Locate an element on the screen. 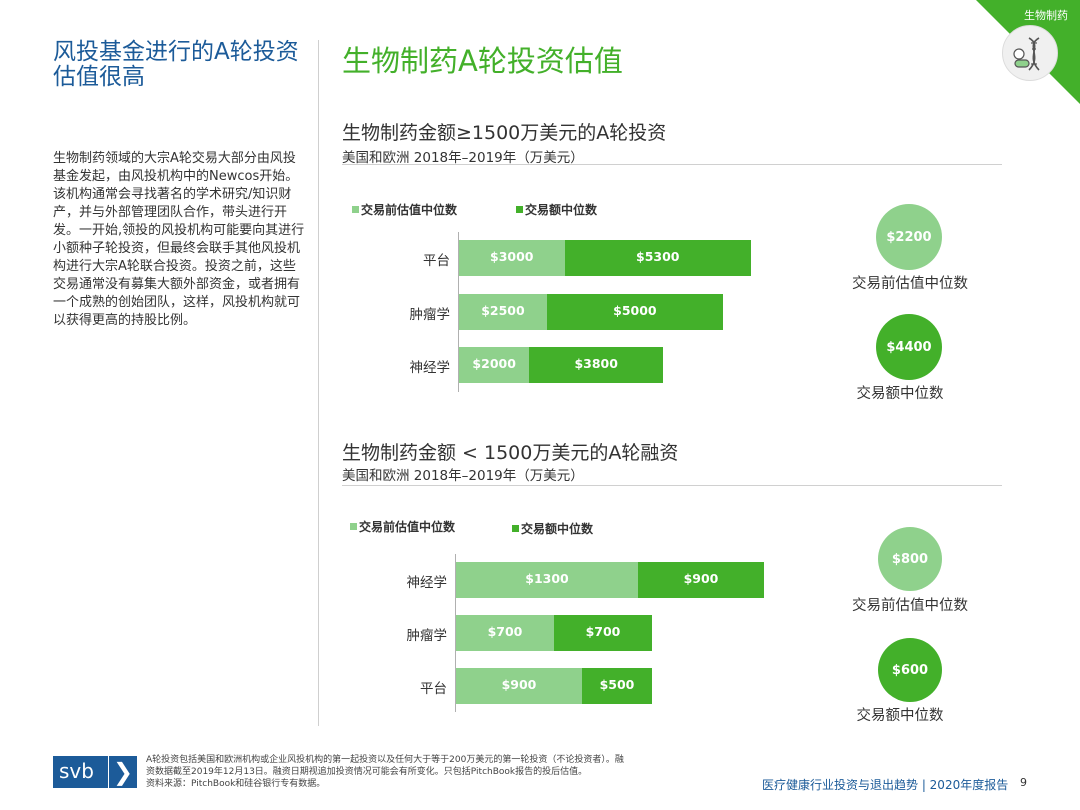 This screenshot has height=810, width=1080. page-number: 9 is located at coordinates (1023, 782).